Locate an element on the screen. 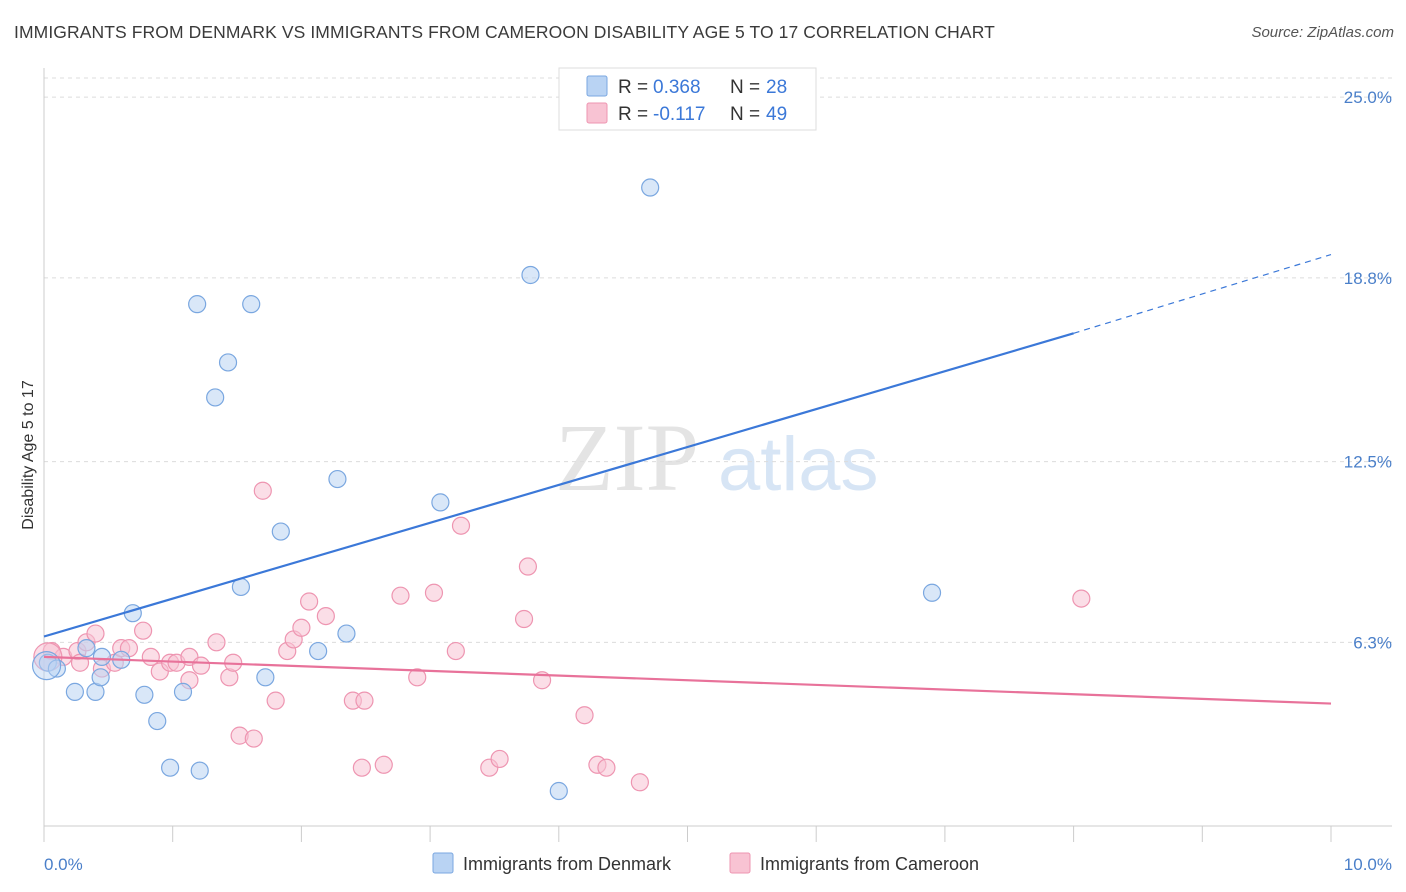 This screenshot has height=892, width=1406. y-tick-label: 6.3% is located at coordinates (1372, 642).